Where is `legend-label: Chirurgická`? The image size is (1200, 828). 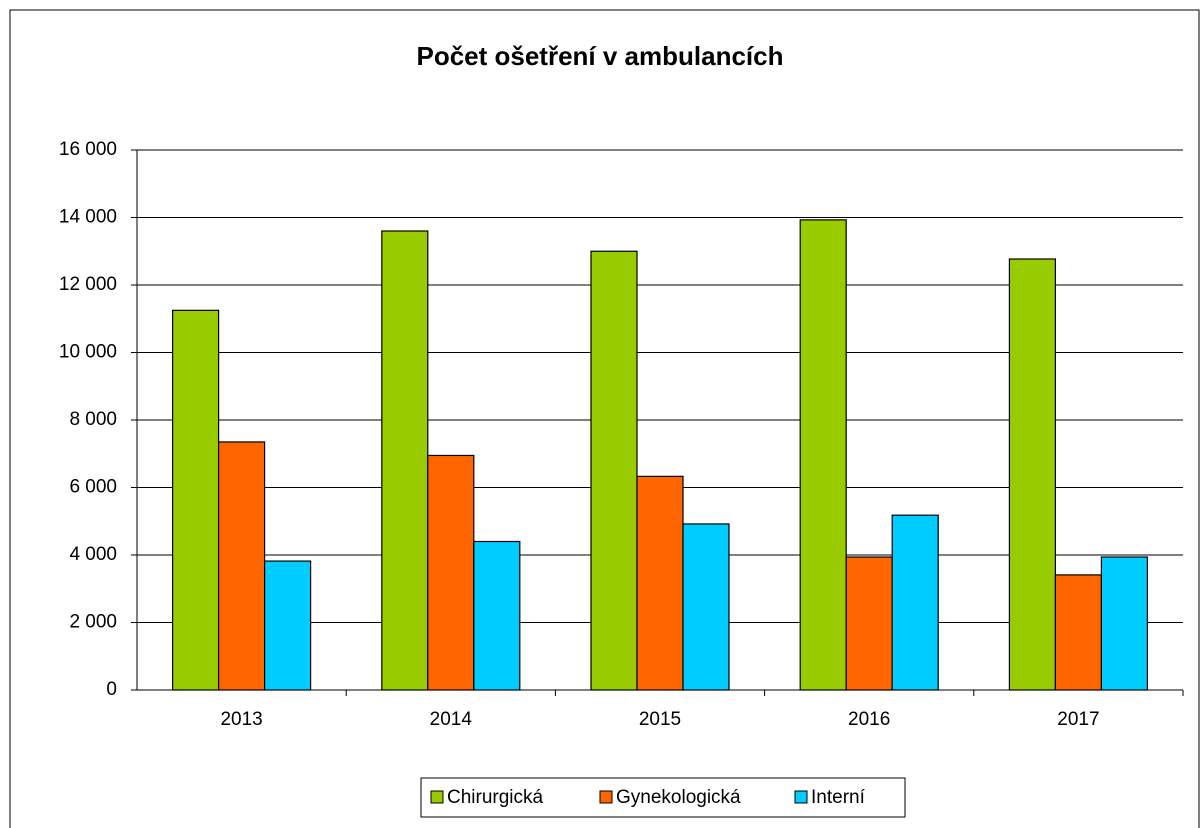
legend-label: Chirurgická is located at coordinates (495, 797).